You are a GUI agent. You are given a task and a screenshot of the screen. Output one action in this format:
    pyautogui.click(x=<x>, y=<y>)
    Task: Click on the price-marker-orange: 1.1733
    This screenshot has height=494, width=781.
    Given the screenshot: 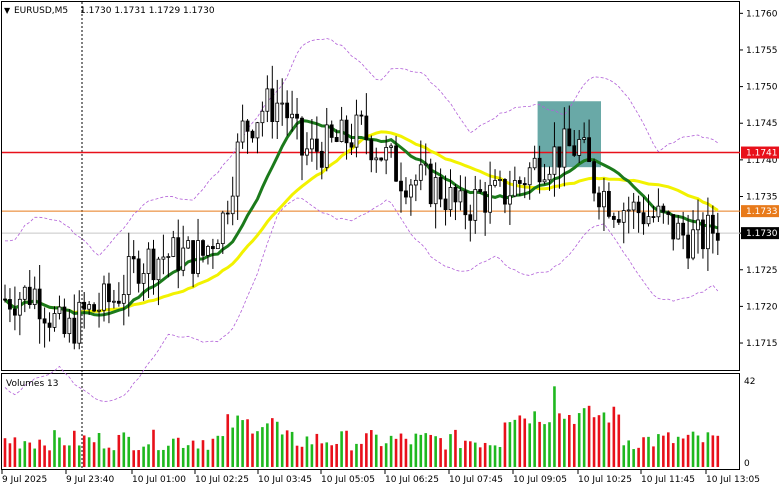 What is the action you would take?
    pyautogui.click(x=762, y=212)
    